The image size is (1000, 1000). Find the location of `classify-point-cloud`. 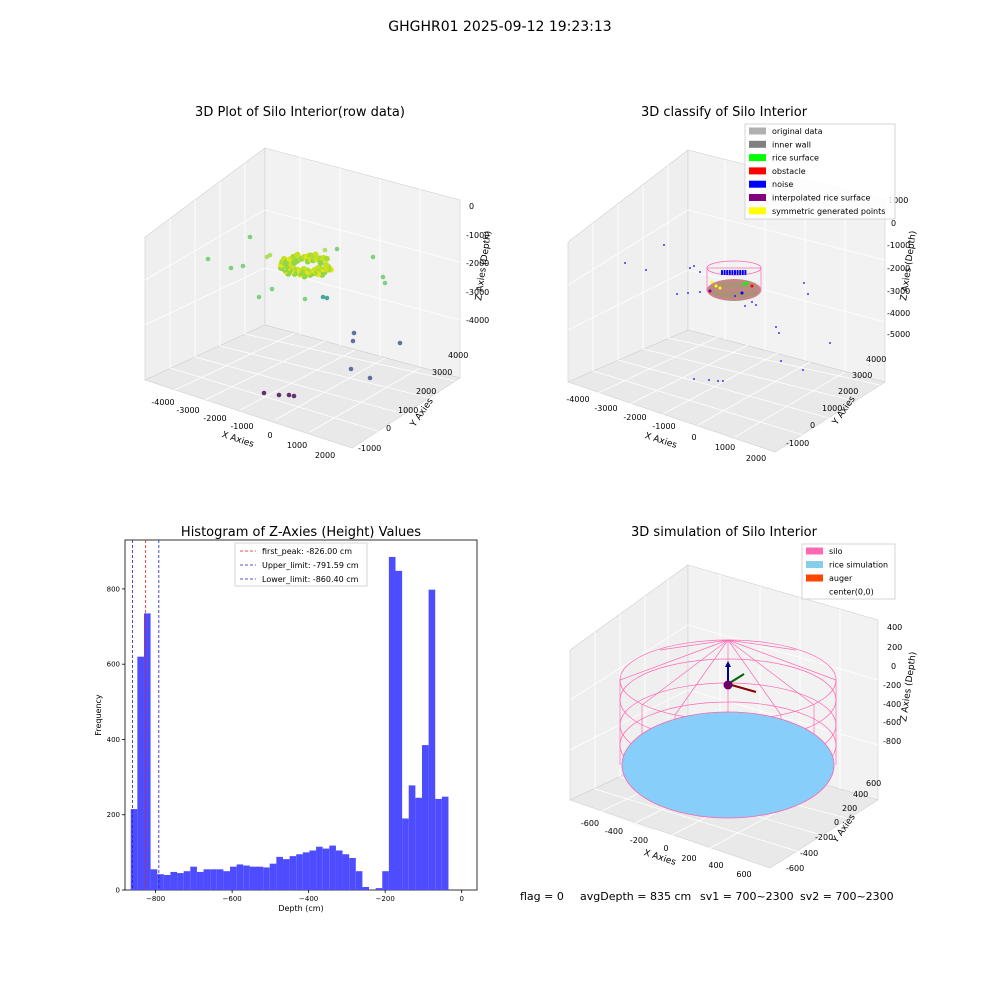

classify-point-cloud is located at coordinates (727, 313).